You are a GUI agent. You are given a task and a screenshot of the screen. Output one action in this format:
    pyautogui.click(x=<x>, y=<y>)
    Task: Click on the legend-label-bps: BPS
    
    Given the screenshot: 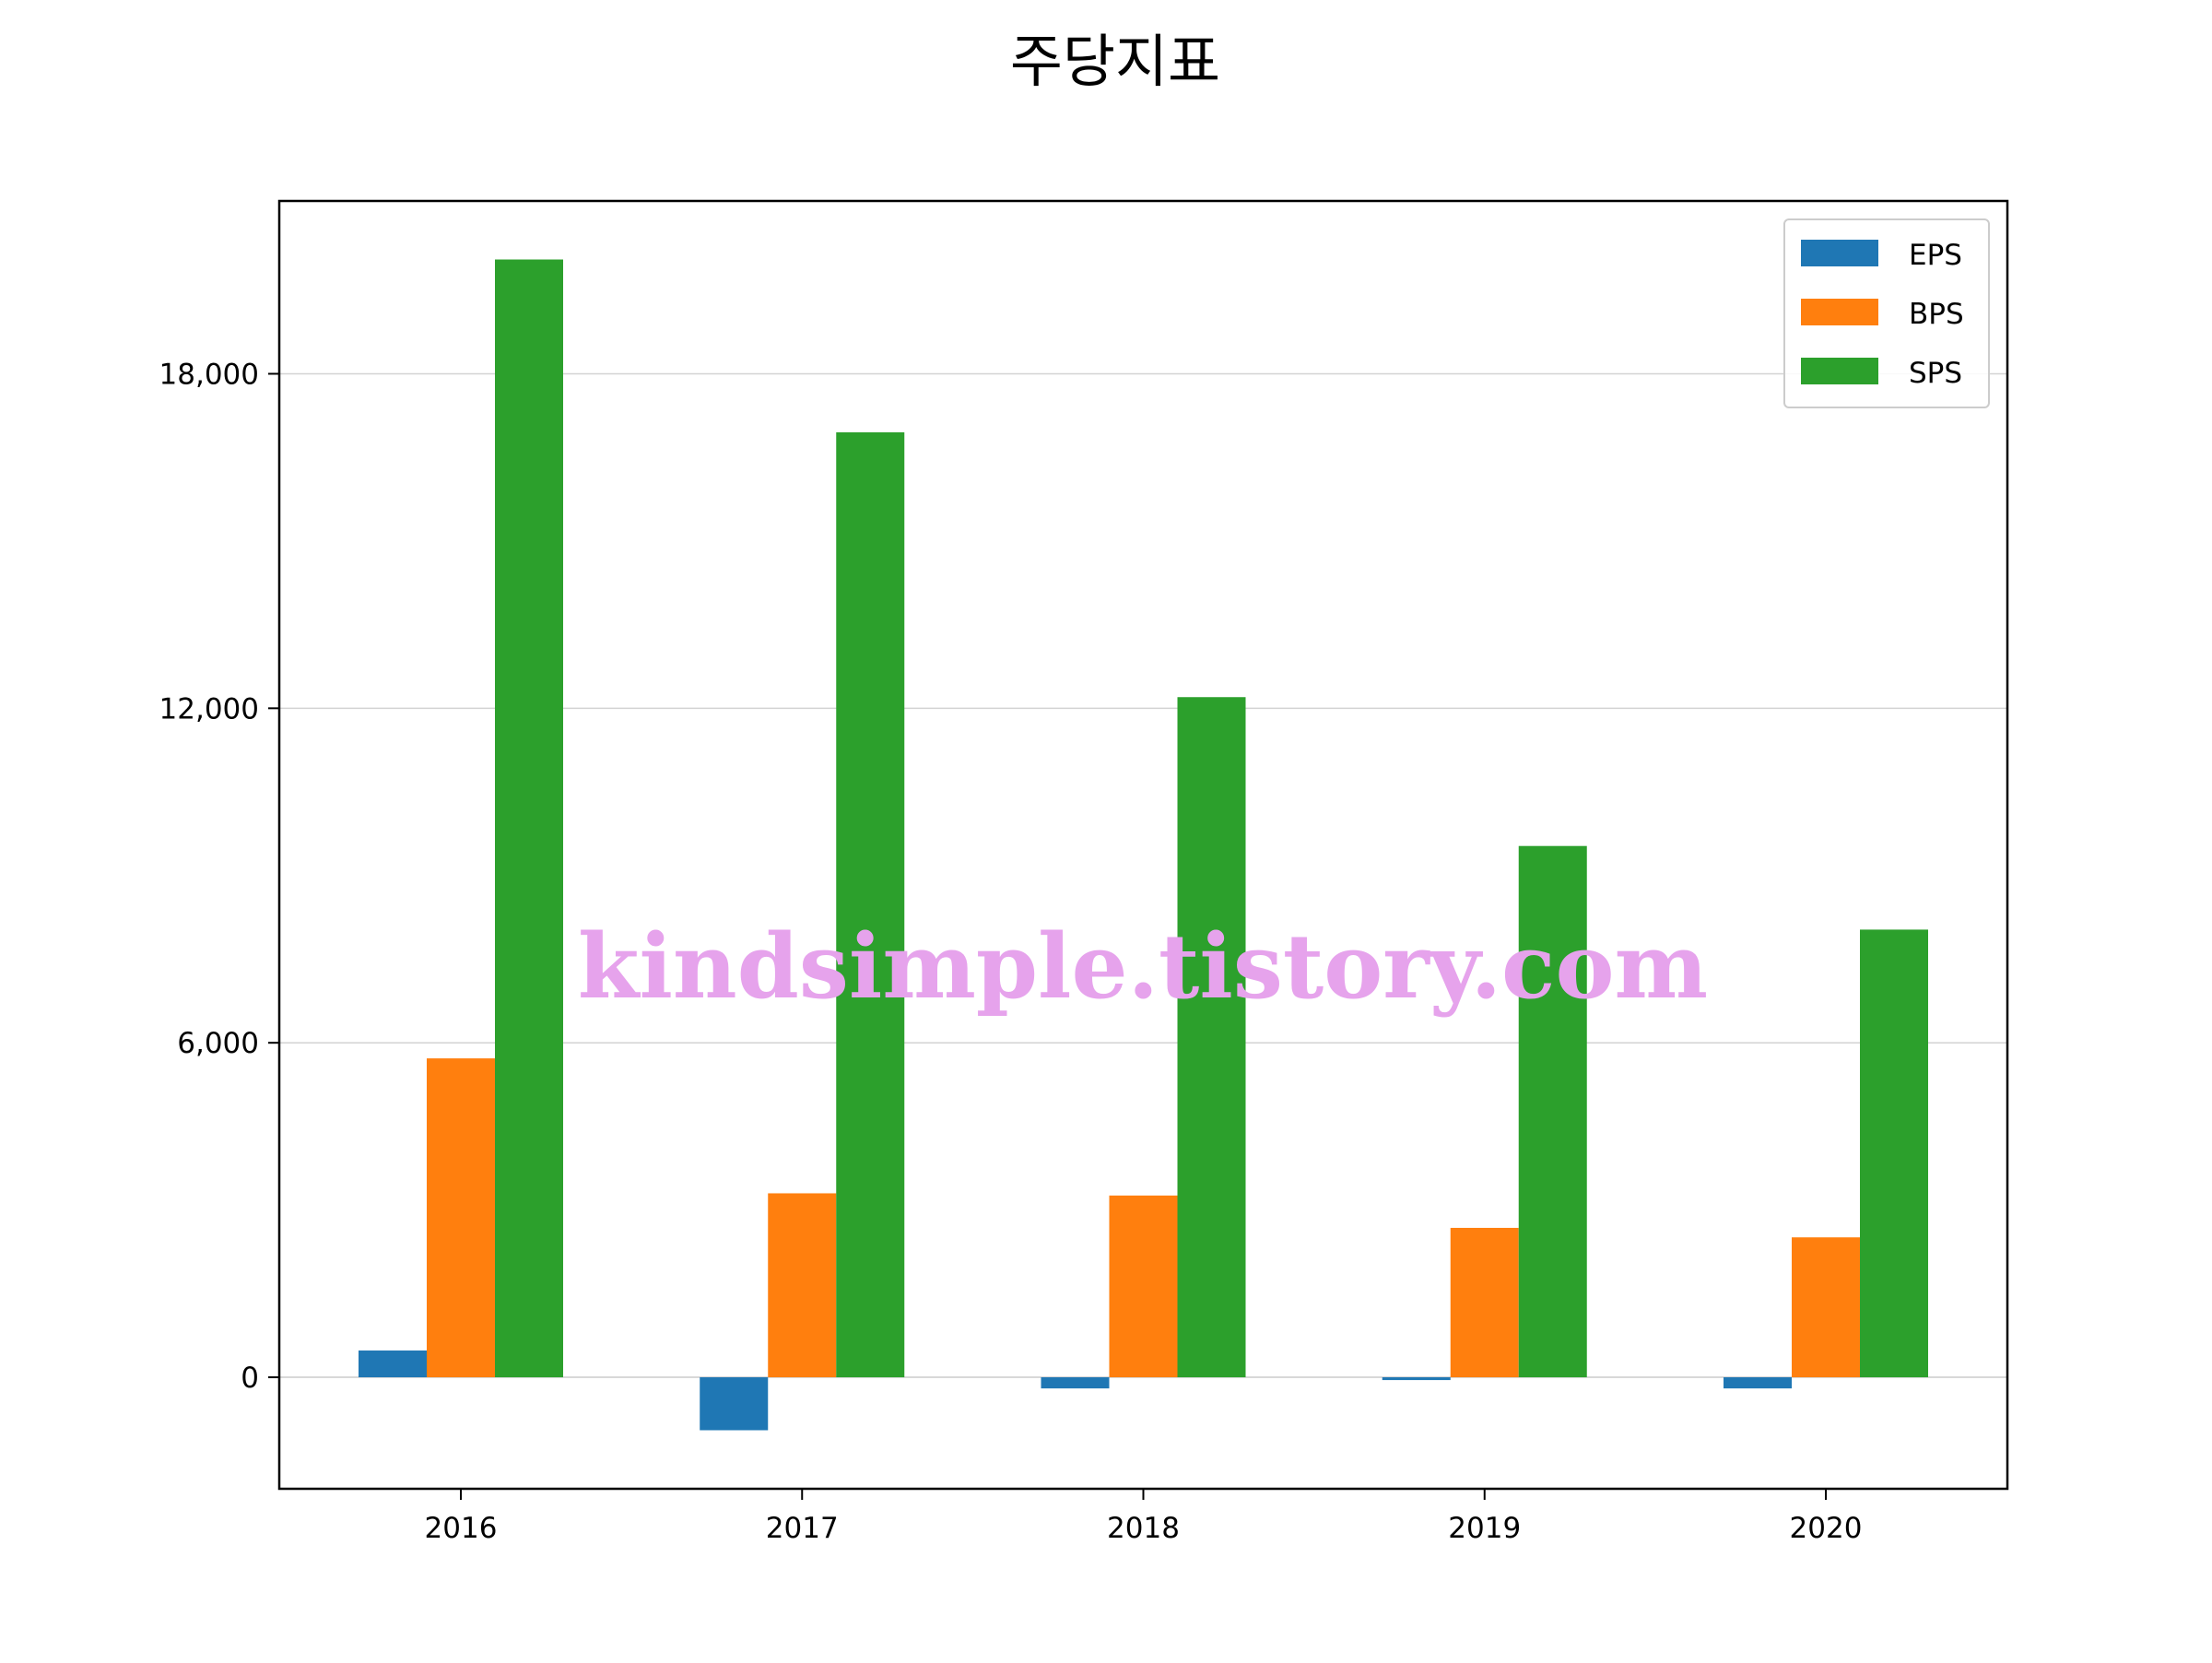 What is the action you would take?
    pyautogui.click(x=1936, y=314)
    